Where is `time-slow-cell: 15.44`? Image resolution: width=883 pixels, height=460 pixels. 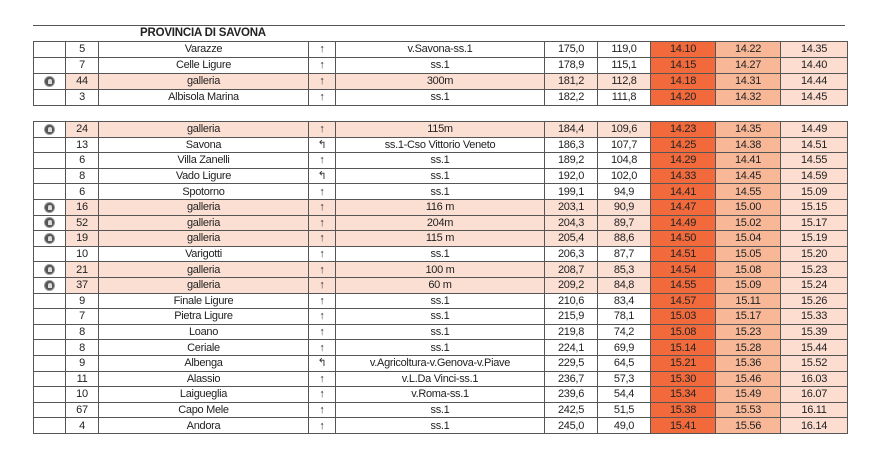
time-slow-cell: 15.44 is located at coordinates (814, 347).